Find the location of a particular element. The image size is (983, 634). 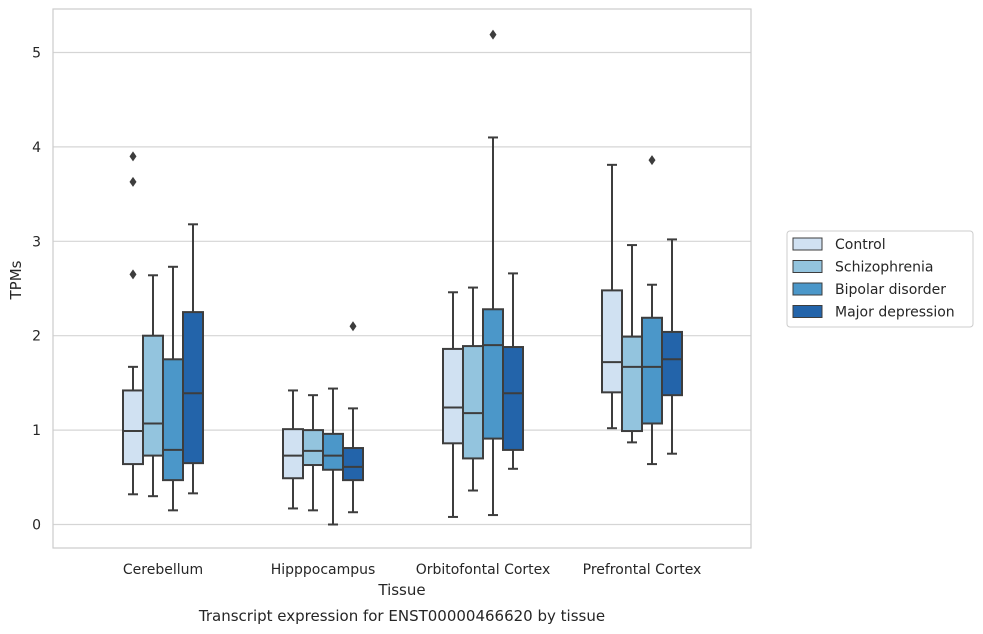

legend-label: Major depression is located at coordinates (895, 313).